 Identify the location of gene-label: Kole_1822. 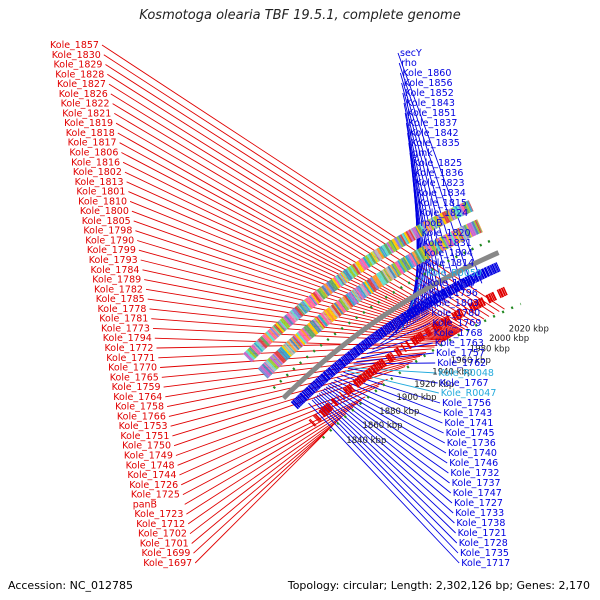
(85, 104).